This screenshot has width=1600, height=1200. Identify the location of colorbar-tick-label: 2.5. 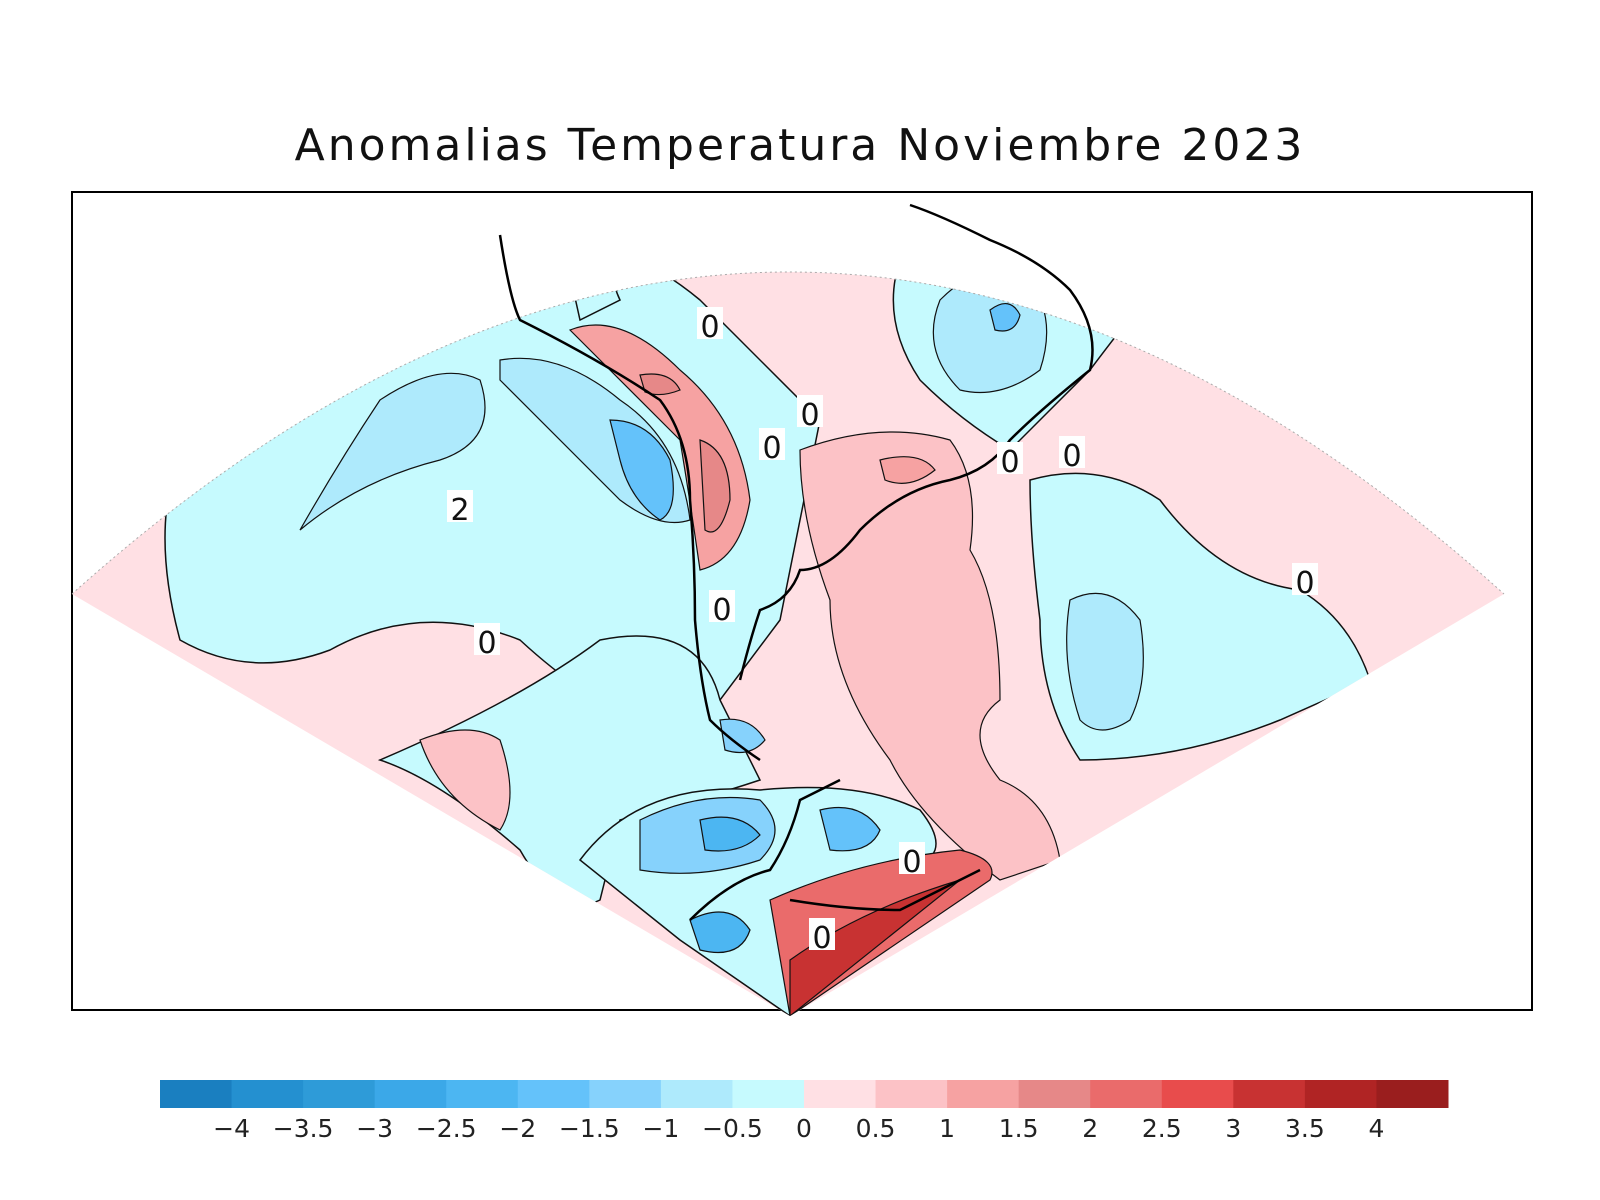
(1162, 1128).